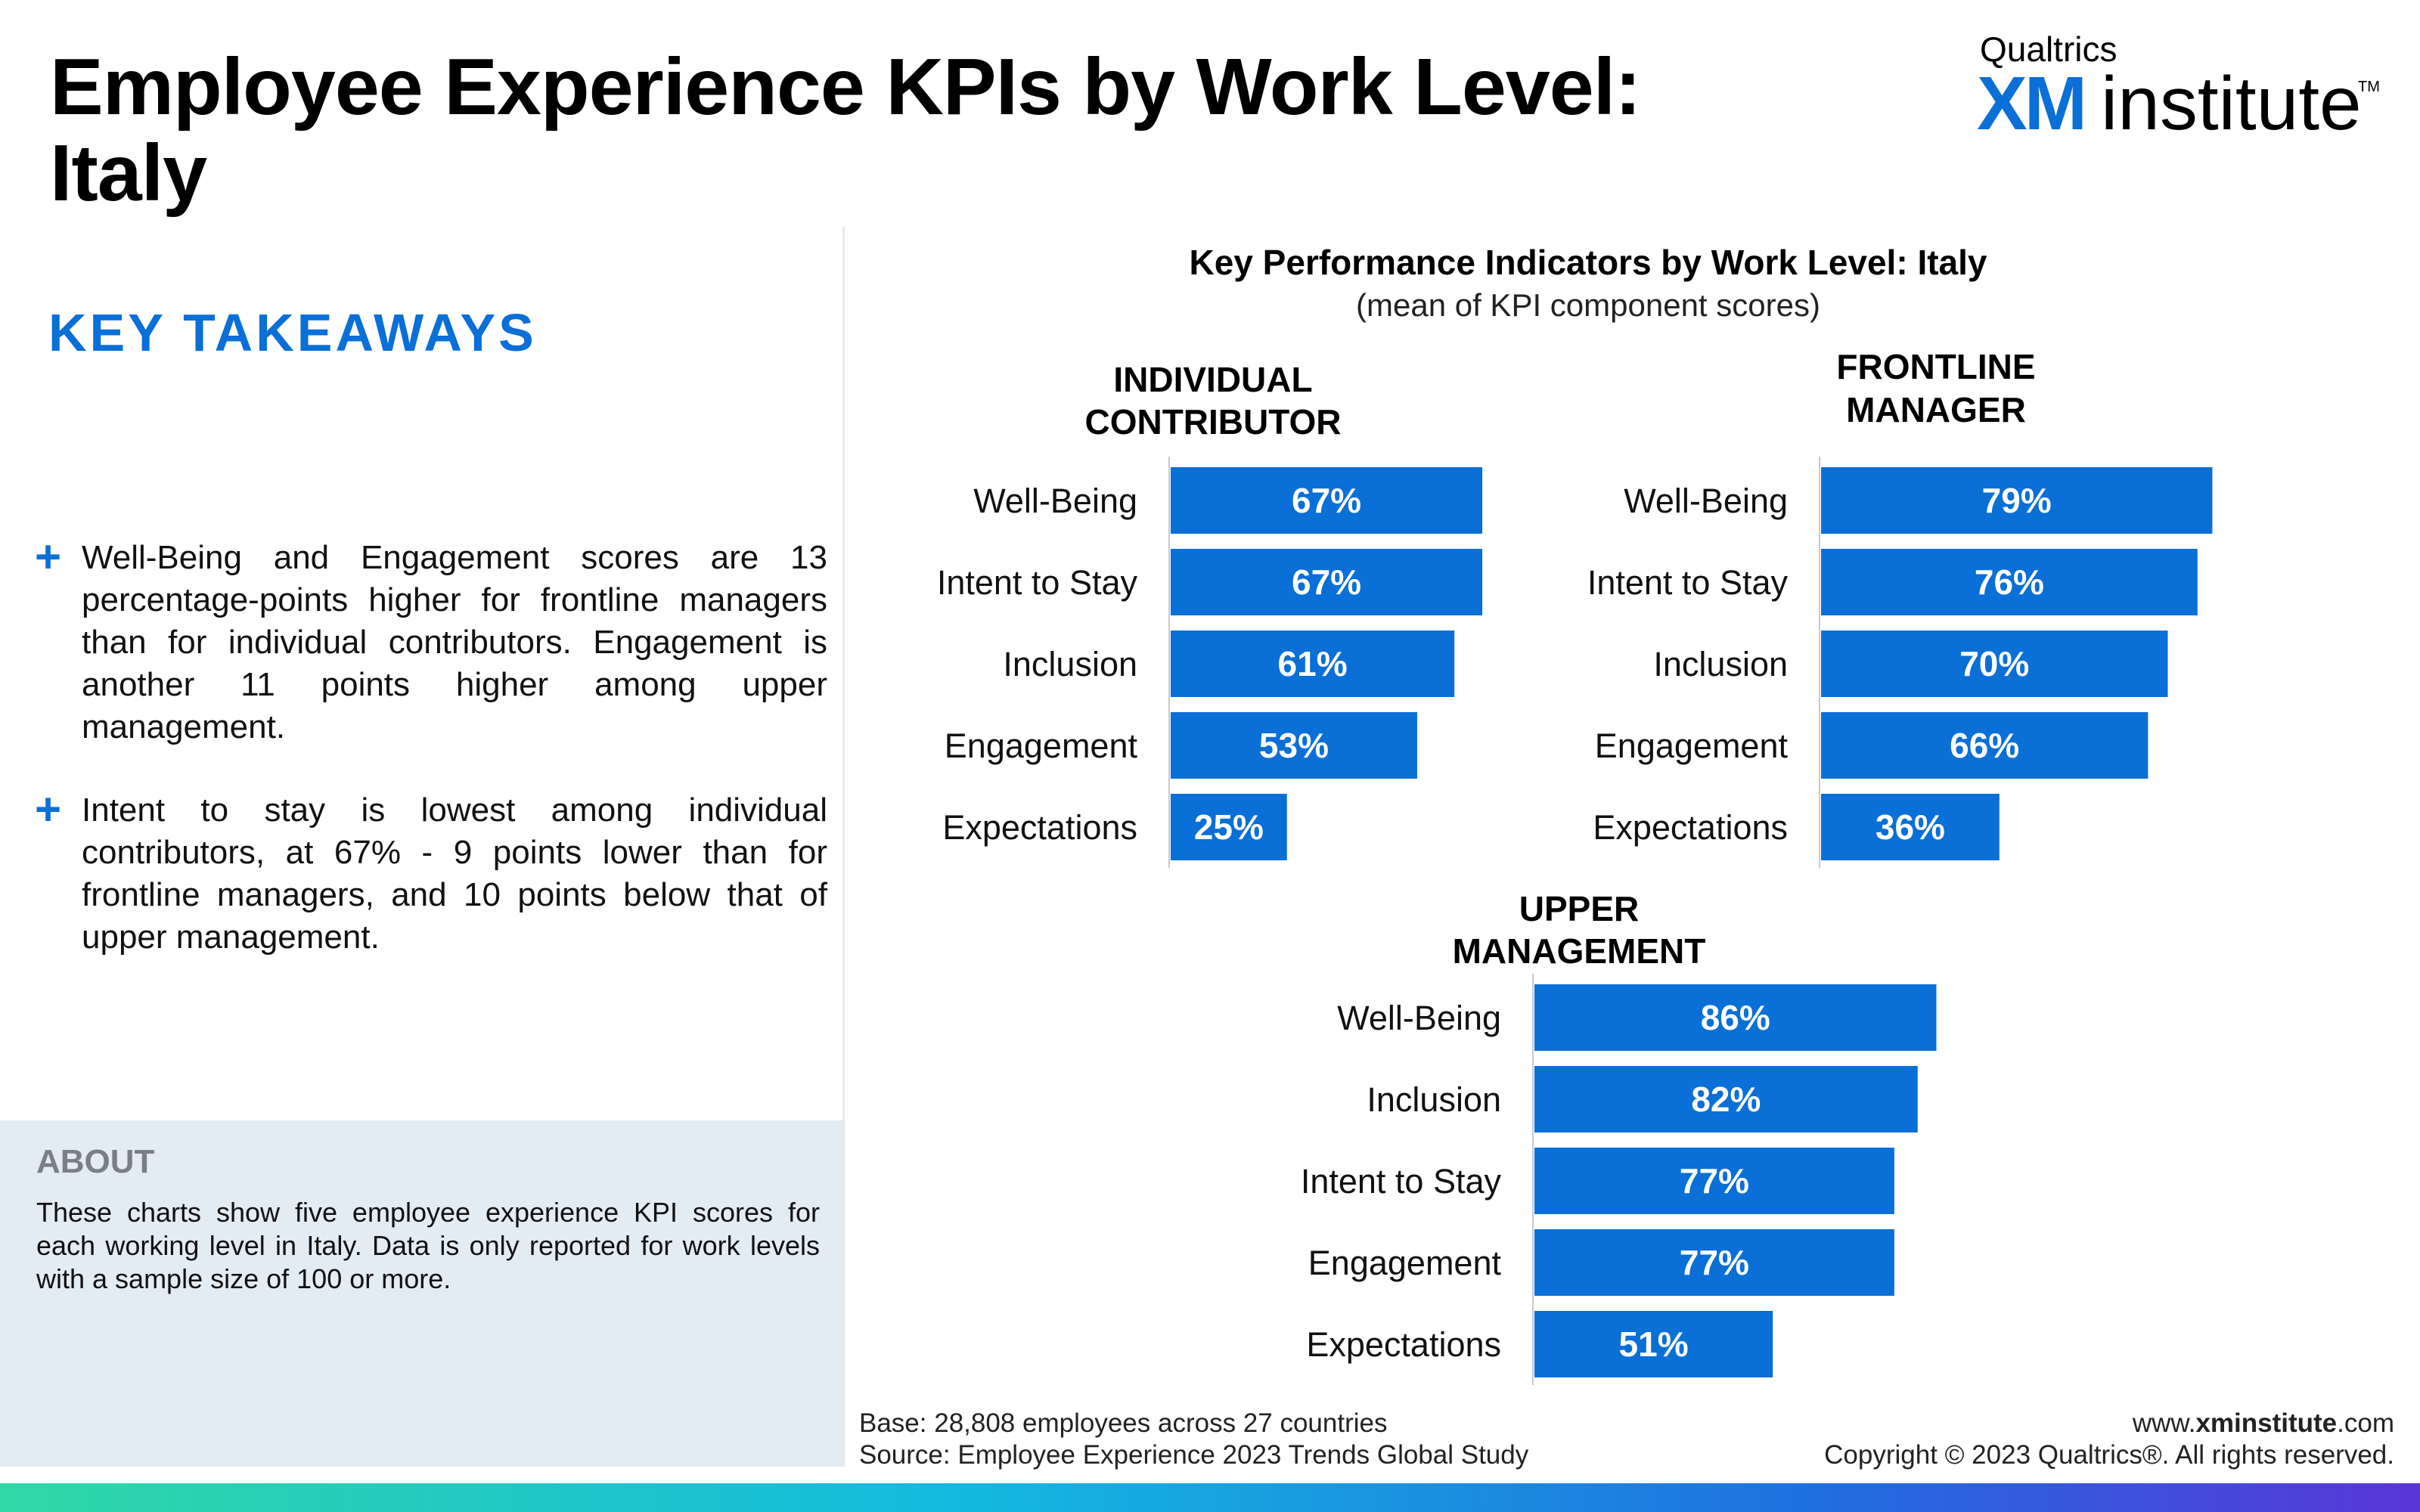  Describe the element at coordinates (1579, 908) in the screenshot. I see `panel-title: UPPER` at that location.